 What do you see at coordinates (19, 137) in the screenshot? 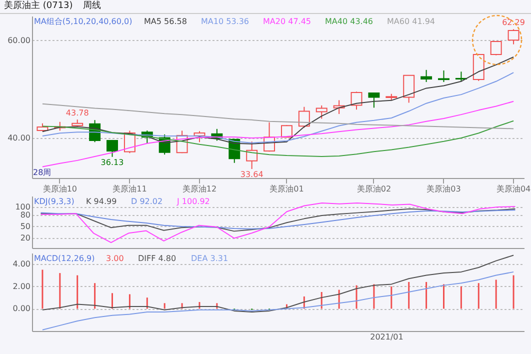
I see `y-tick-label: 40.00` at bounding box center [19, 137].